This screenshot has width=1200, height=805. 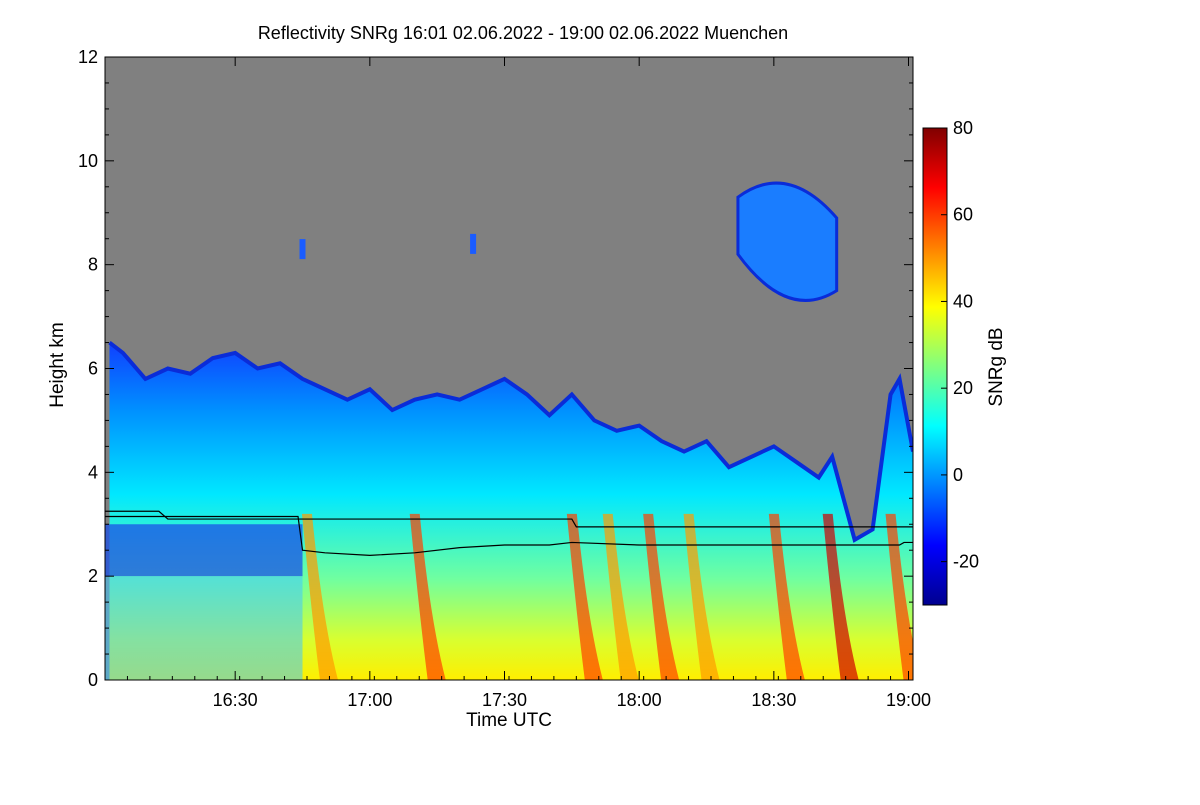 What do you see at coordinates (996, 366) in the screenshot?
I see `colorbar-label: SNRg dB` at bounding box center [996, 366].